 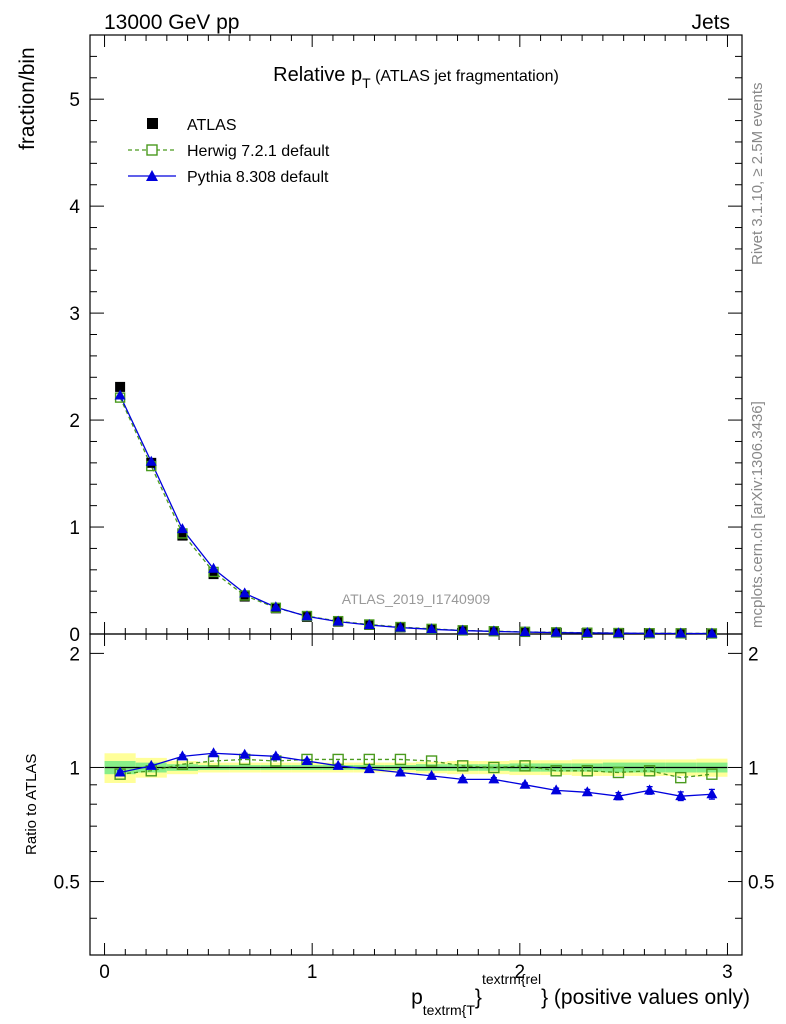 What do you see at coordinates (757, 174) in the screenshot?
I see `side-rivet-label: Rivet 3.1.10, ≥ 2.5M events` at bounding box center [757, 174].